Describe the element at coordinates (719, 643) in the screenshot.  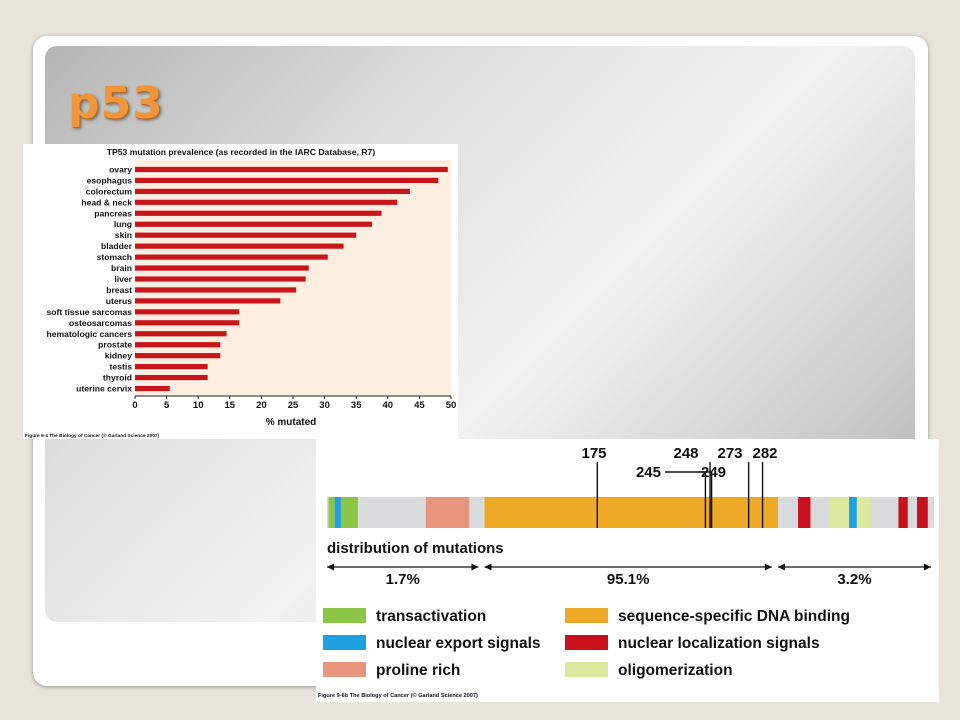
I see `legend-label: nuclear localization signals` at that location.